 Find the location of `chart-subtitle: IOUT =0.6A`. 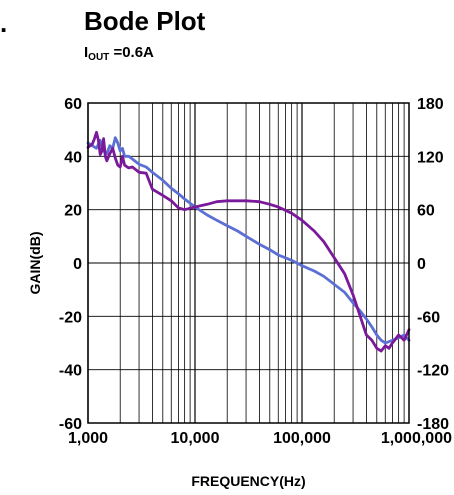

chart-subtitle: IOUT =0.6A is located at coordinates (119, 53).